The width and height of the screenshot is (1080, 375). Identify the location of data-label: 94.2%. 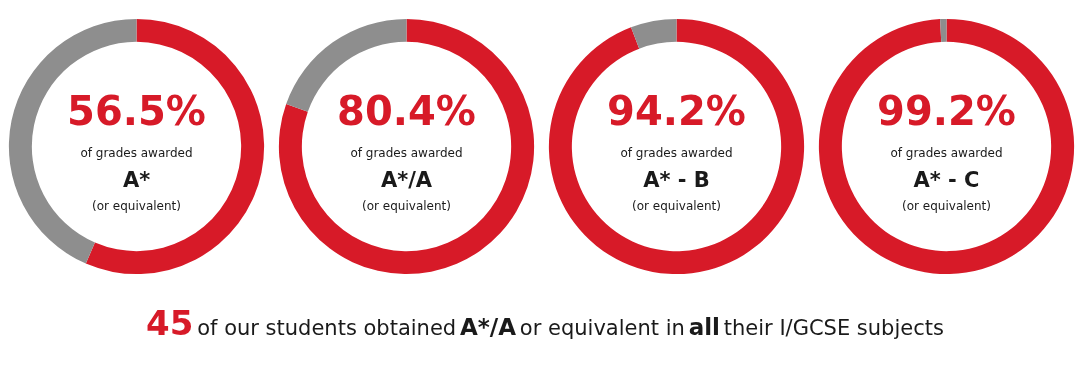
(676, 110).